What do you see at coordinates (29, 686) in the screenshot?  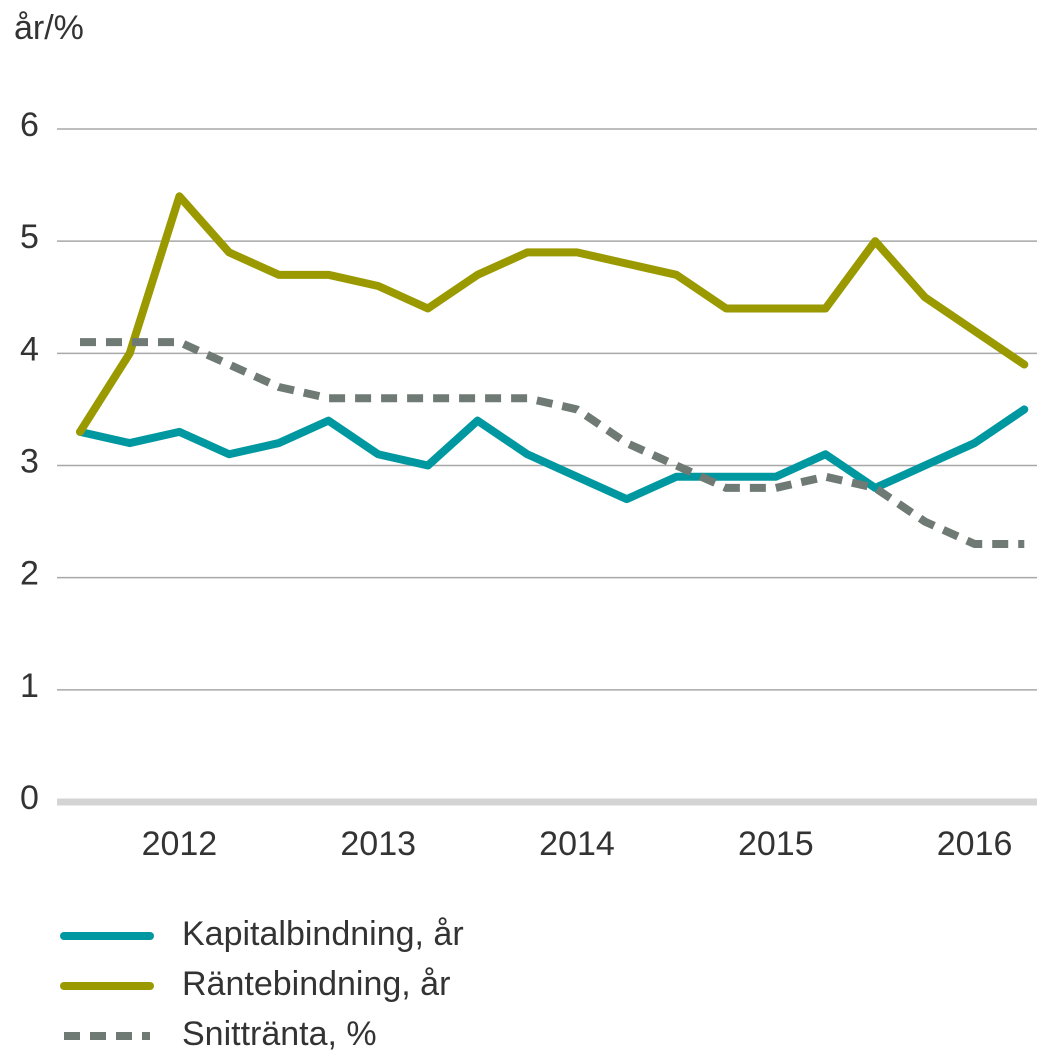 I see `y-tick-label: 1` at bounding box center [29, 686].